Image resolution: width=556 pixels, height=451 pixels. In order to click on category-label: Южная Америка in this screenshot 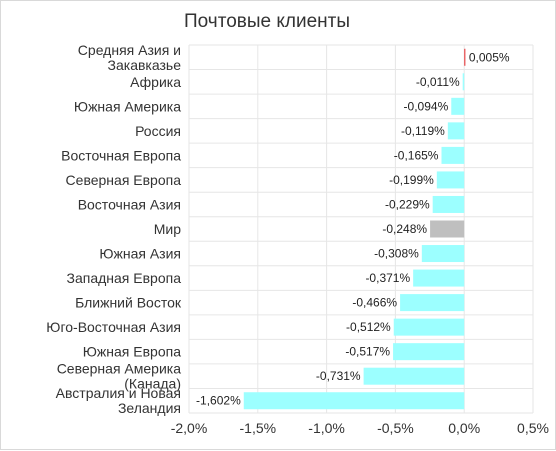, I will do `click(127, 106)`.